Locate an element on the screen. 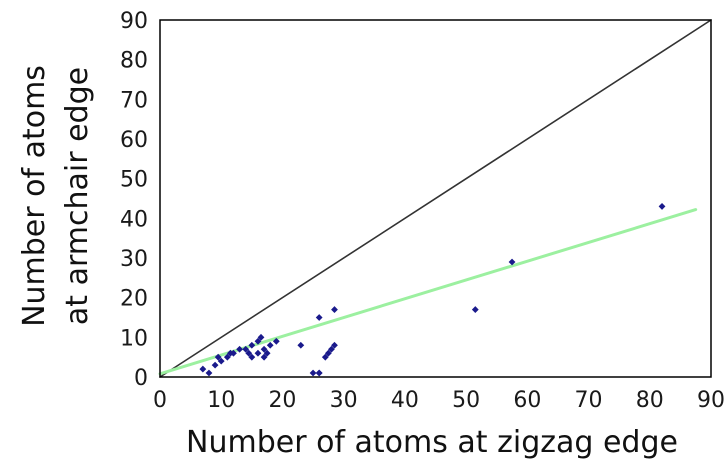 The width and height of the screenshot is (727, 465). x-tick-label: 90 is located at coordinates (711, 400).